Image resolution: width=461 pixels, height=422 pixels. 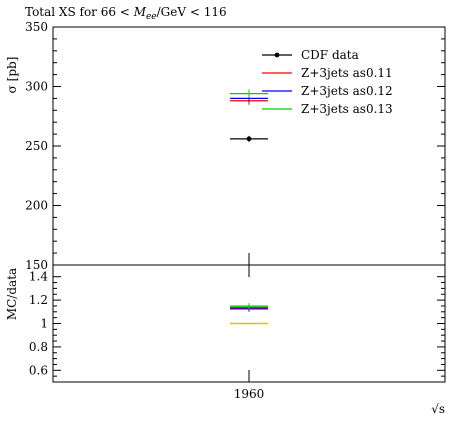 What do you see at coordinates (249, 115) in the screenshot?
I see `main-data-marks` at bounding box center [249, 115].